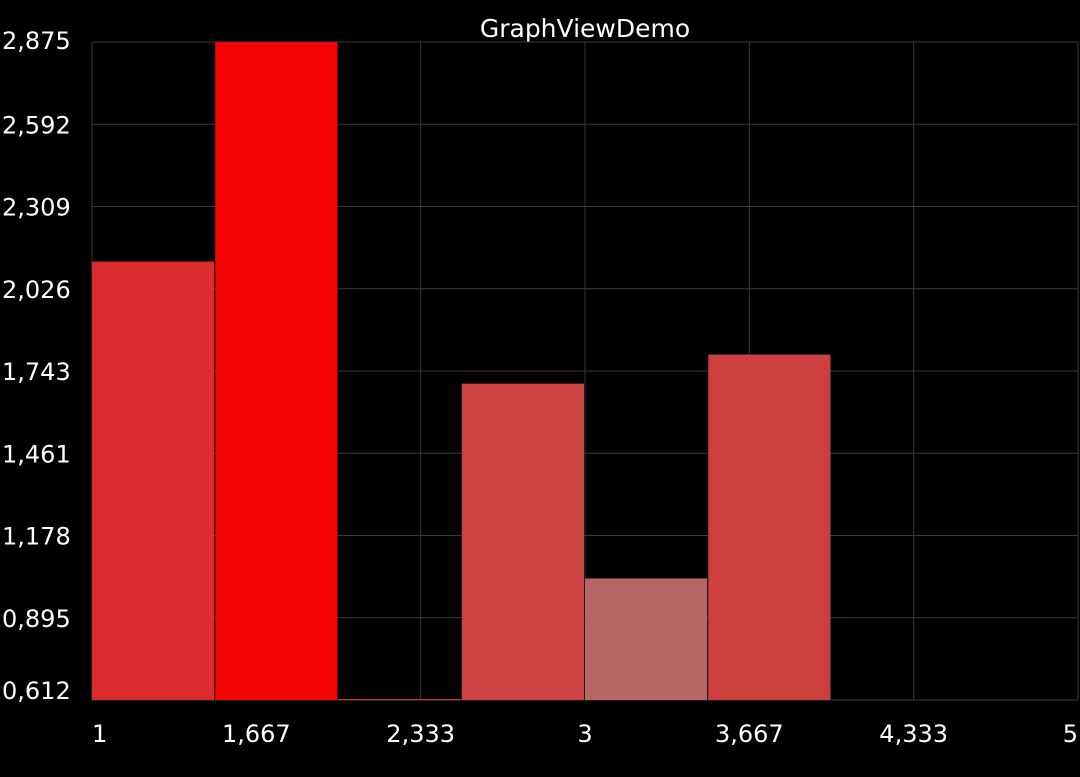 Image resolution: width=1080 pixels, height=777 pixels. I want to click on y-tick-label: 2,026, so click(36, 290).